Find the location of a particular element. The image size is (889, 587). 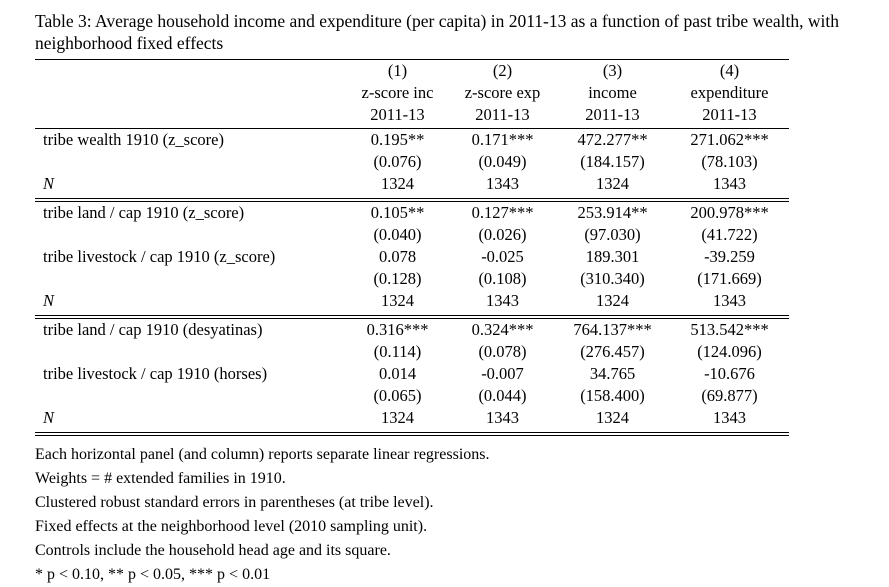

cell-value: 200.978*** is located at coordinates (729, 212).